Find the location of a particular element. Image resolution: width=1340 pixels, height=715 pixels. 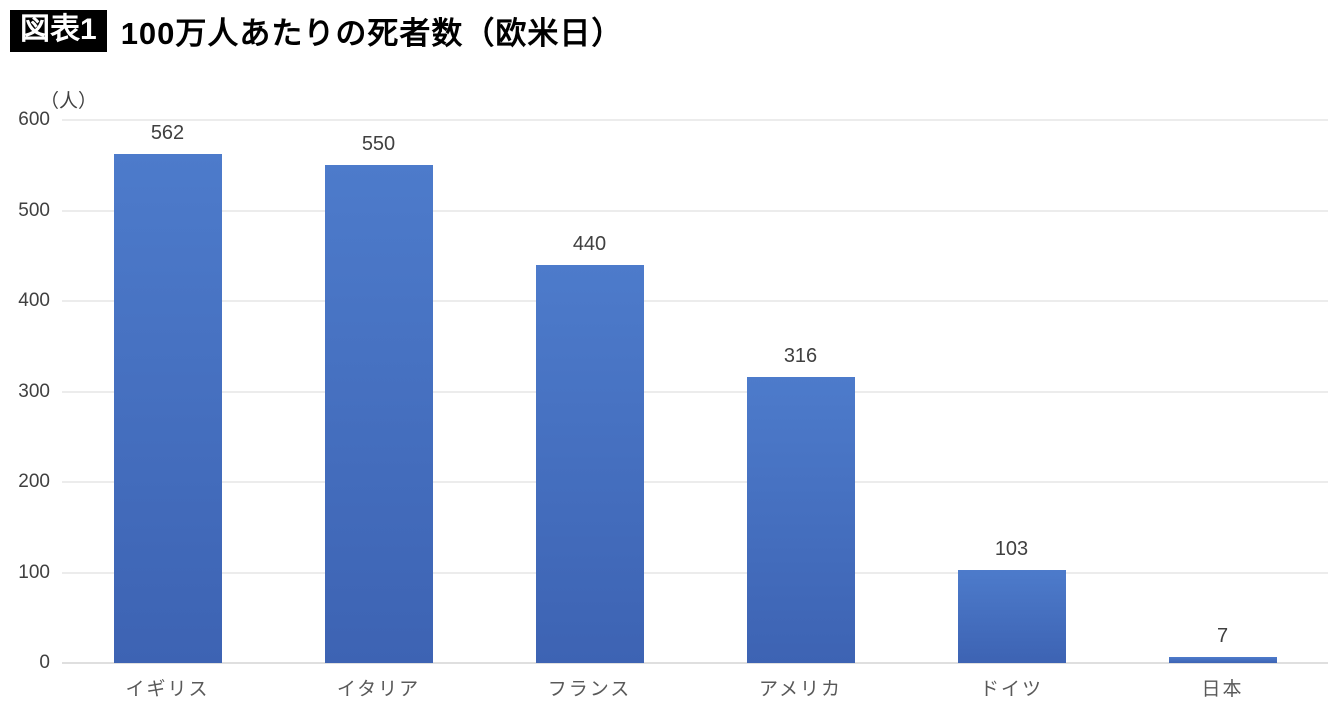

y-tick-label-100: 100 is located at coordinates (34, 572).